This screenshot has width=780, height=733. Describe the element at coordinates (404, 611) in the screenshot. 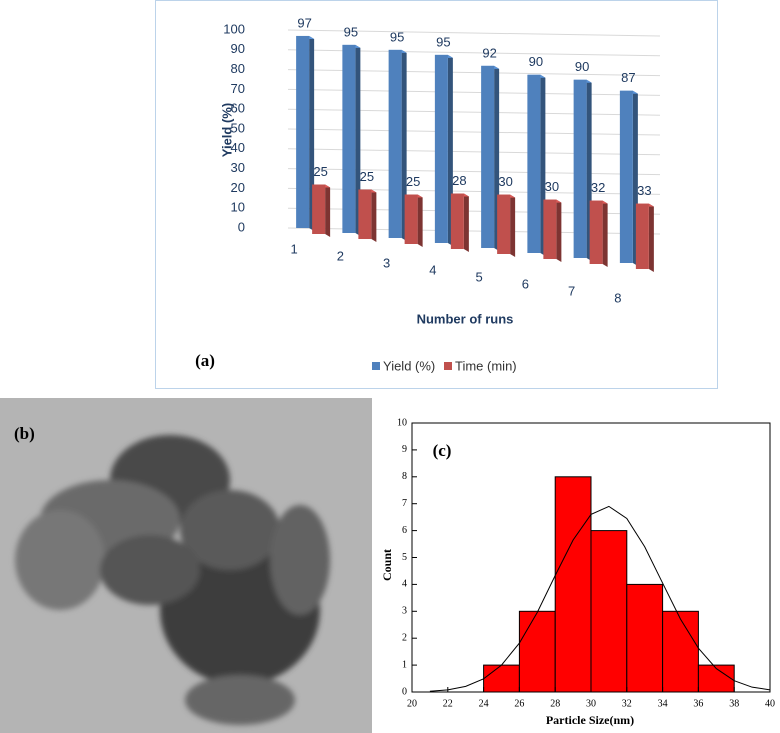

I see `y-tick-label: 3` at that location.